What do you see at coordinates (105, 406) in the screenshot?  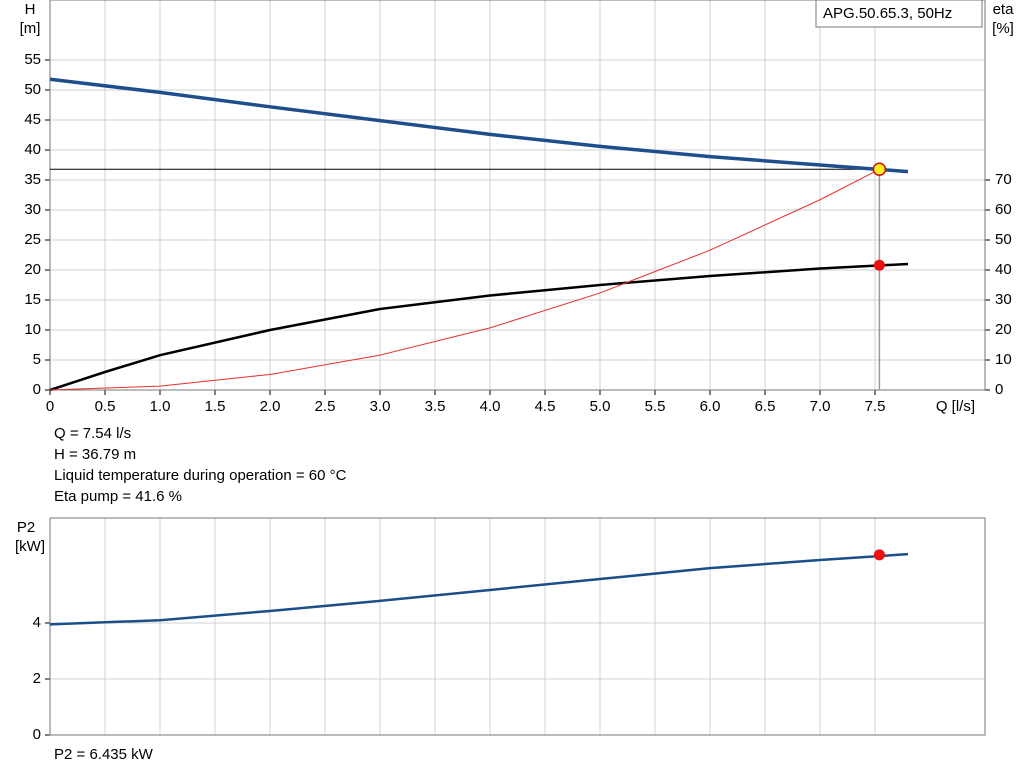 I see `x-tick-label: 0.5` at bounding box center [105, 406].